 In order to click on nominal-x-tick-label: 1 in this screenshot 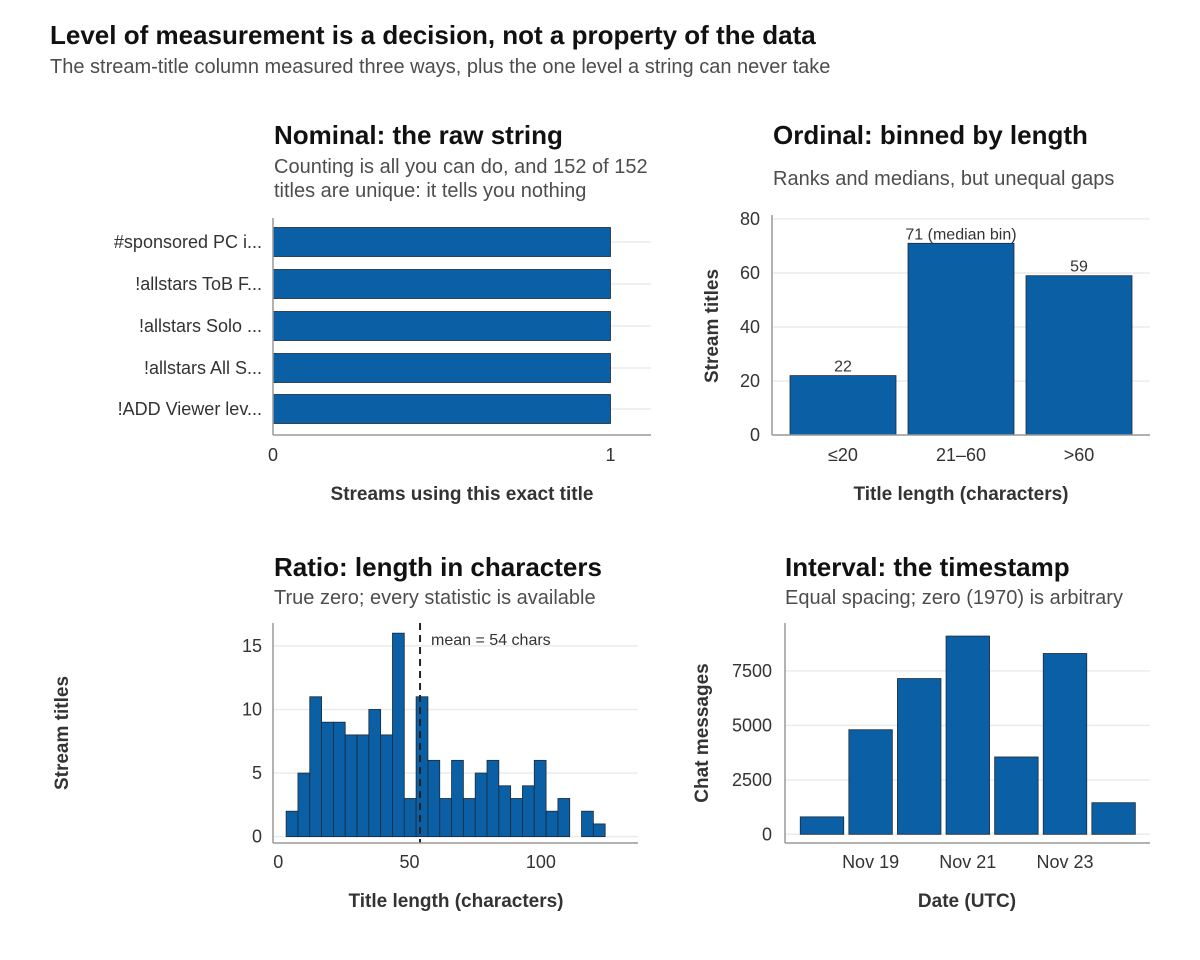, I will do `click(610, 455)`.